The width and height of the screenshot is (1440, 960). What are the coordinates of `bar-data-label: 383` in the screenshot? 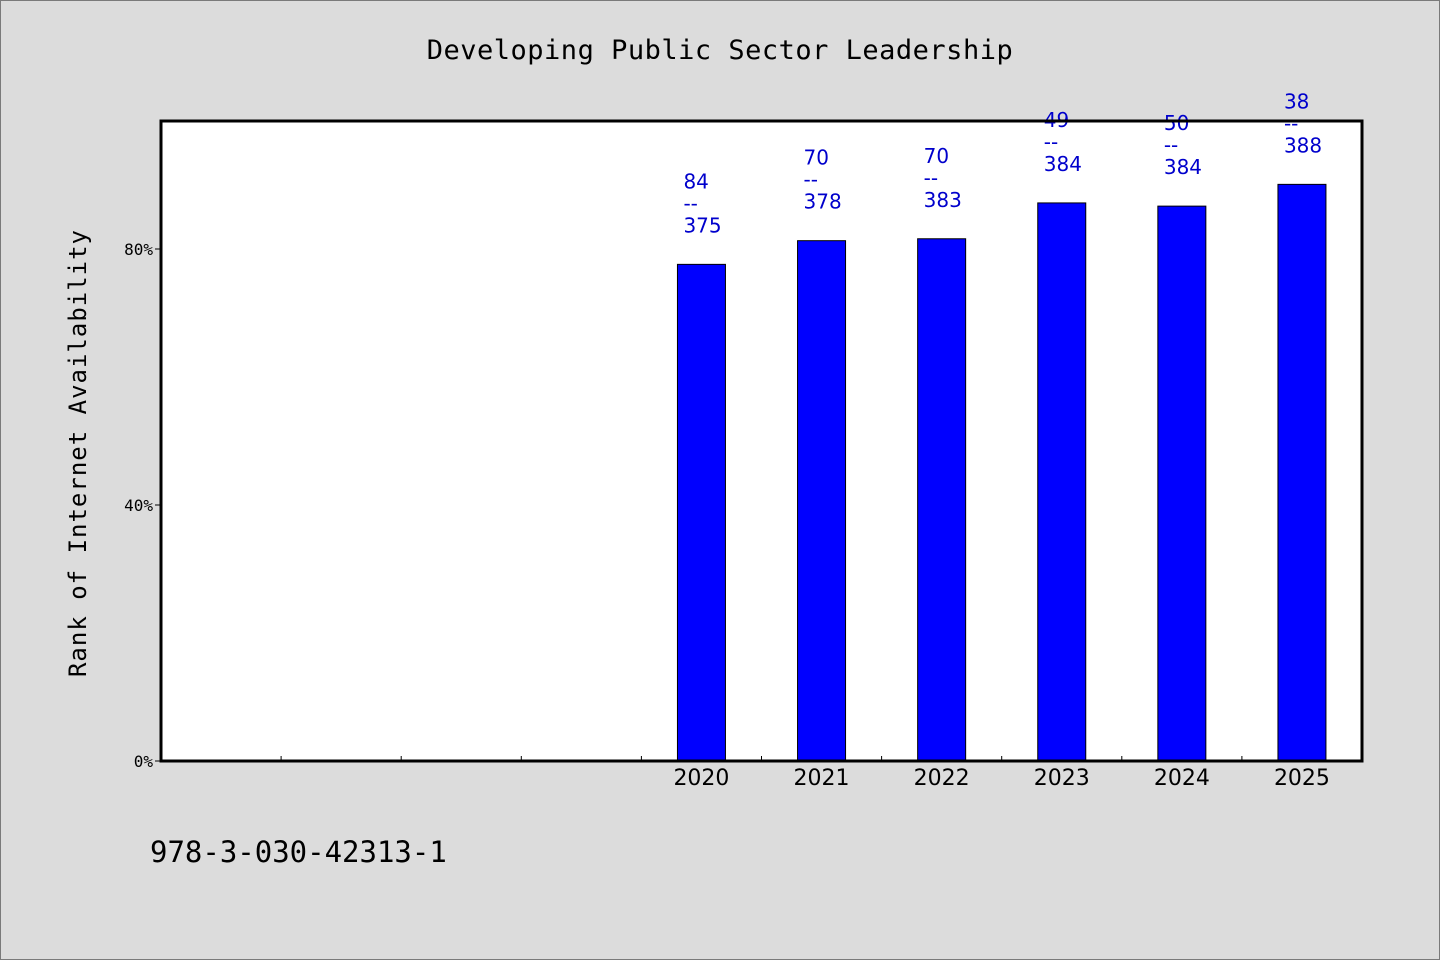 It's located at (943, 200).